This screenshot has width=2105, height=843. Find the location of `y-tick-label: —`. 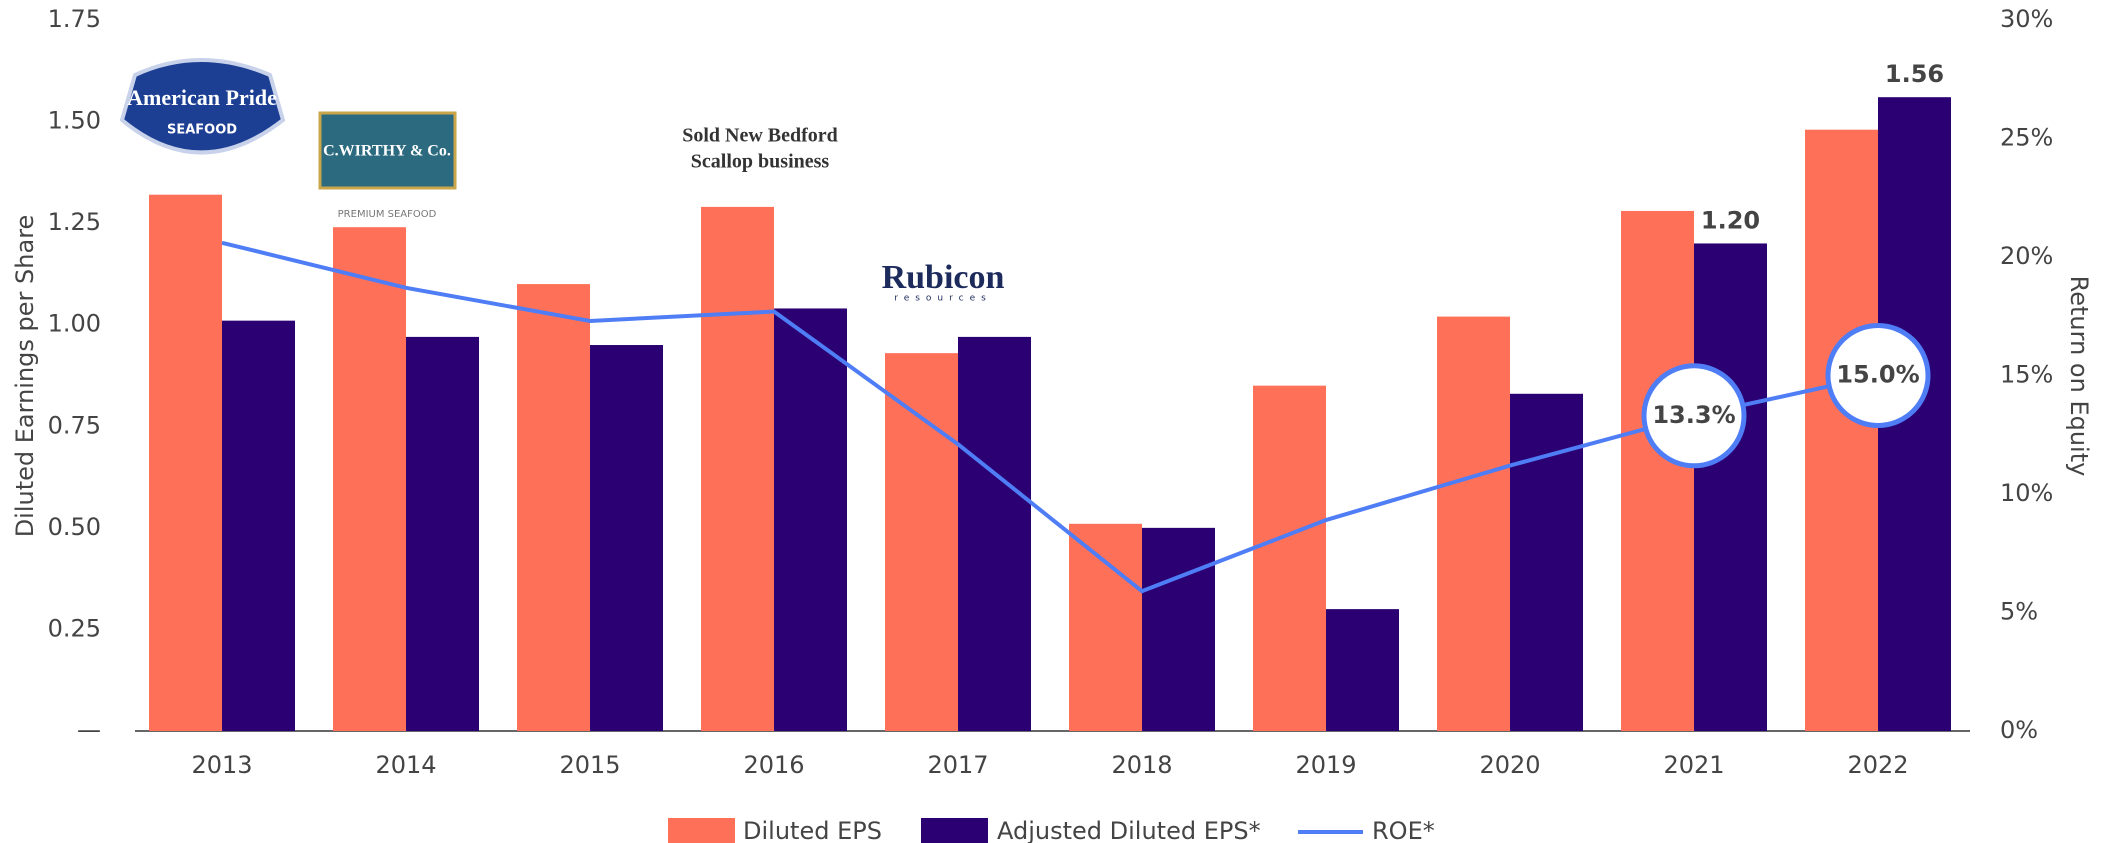

y-tick-label: — is located at coordinates (89, 730).